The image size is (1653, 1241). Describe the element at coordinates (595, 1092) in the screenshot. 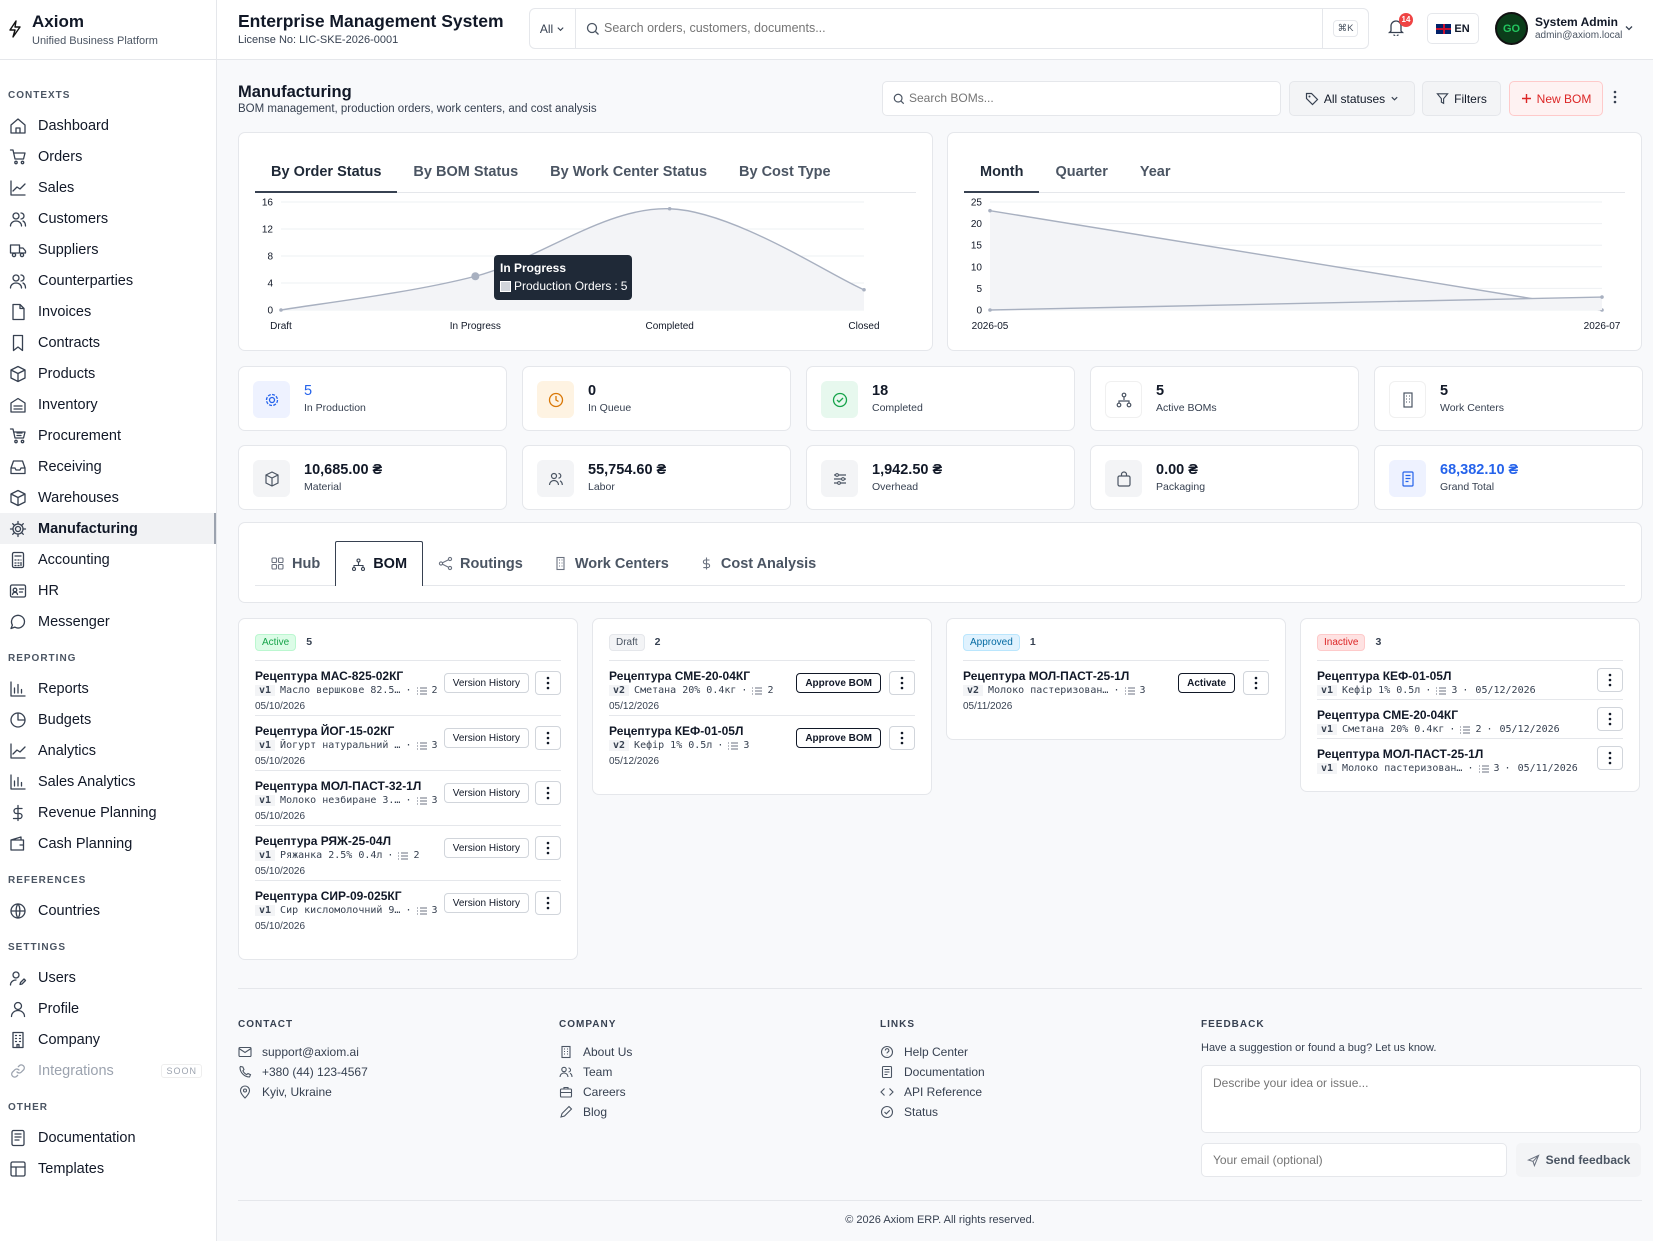

I see `footer-link-careers: Careers` at that location.